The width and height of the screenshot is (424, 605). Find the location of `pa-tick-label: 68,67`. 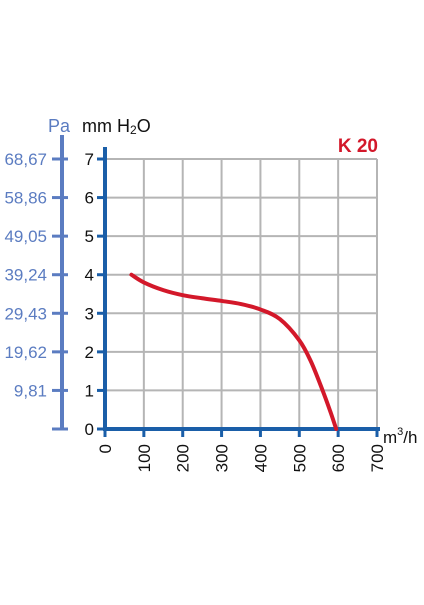

pa-tick-label: 68,67 is located at coordinates (25, 159).